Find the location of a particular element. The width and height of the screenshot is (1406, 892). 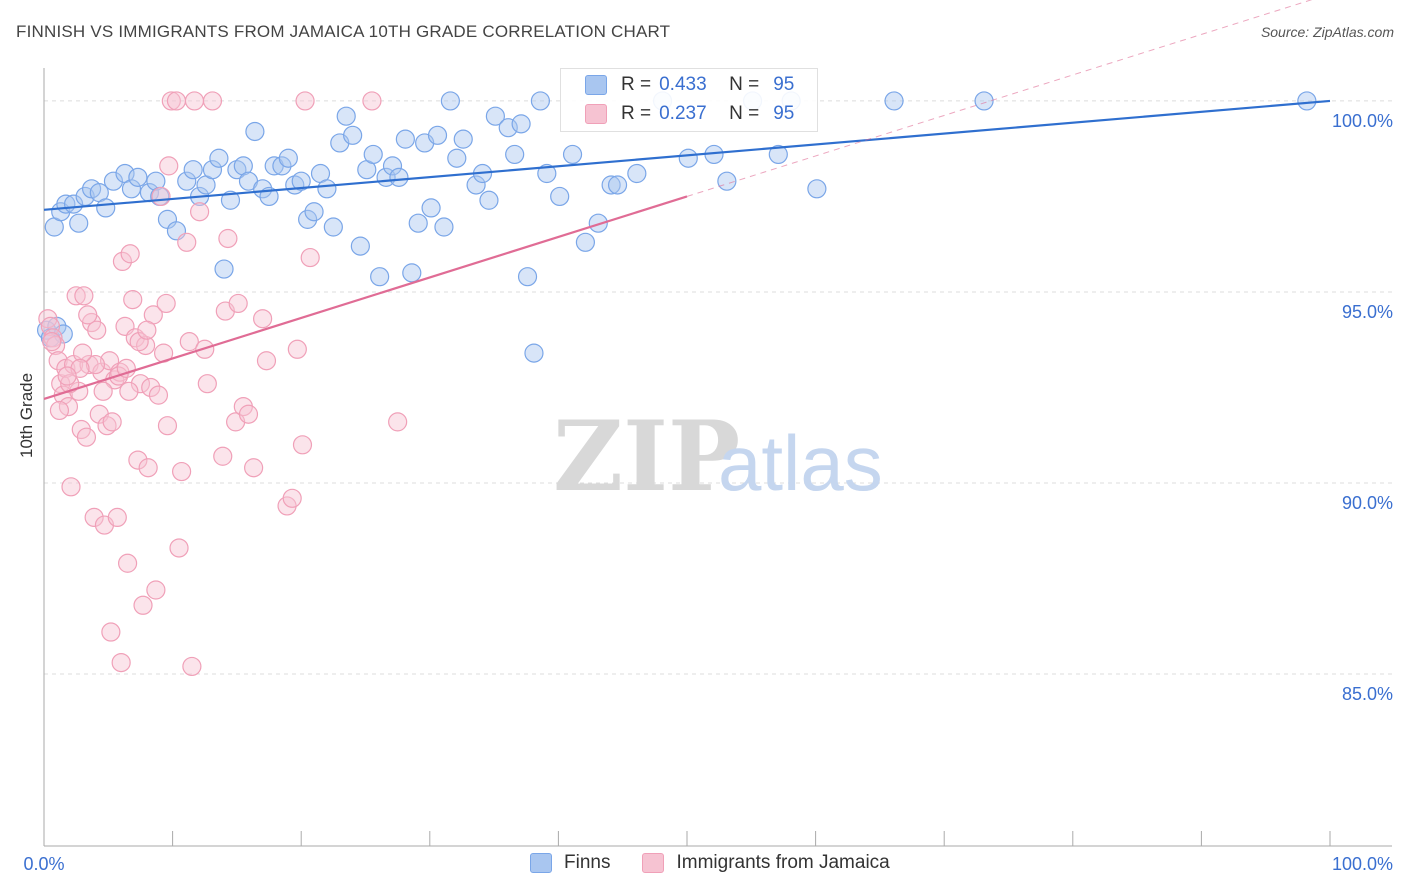

legend-r-value-finns: 0.433 is located at coordinates (683, 84).